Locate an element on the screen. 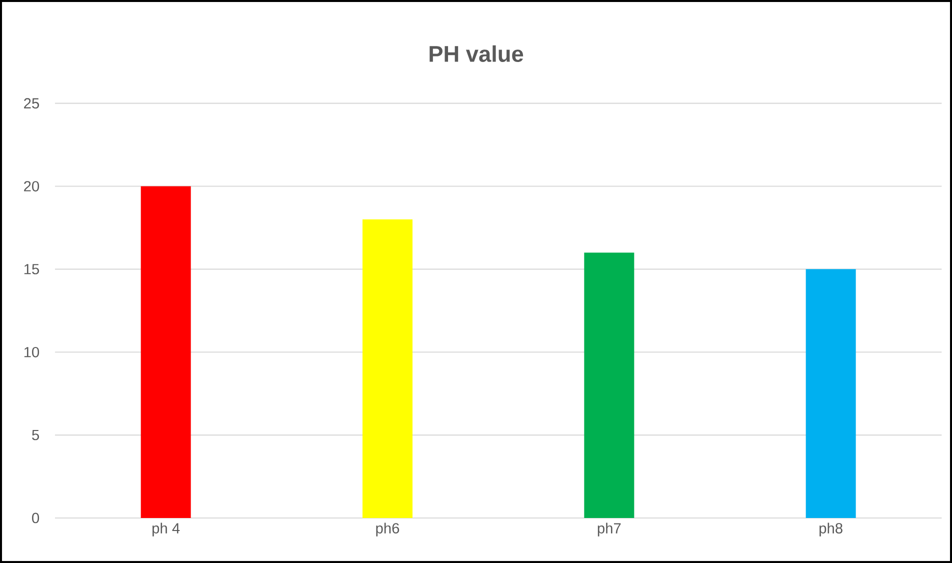  x-tick-label: ph 4 is located at coordinates (166, 529).